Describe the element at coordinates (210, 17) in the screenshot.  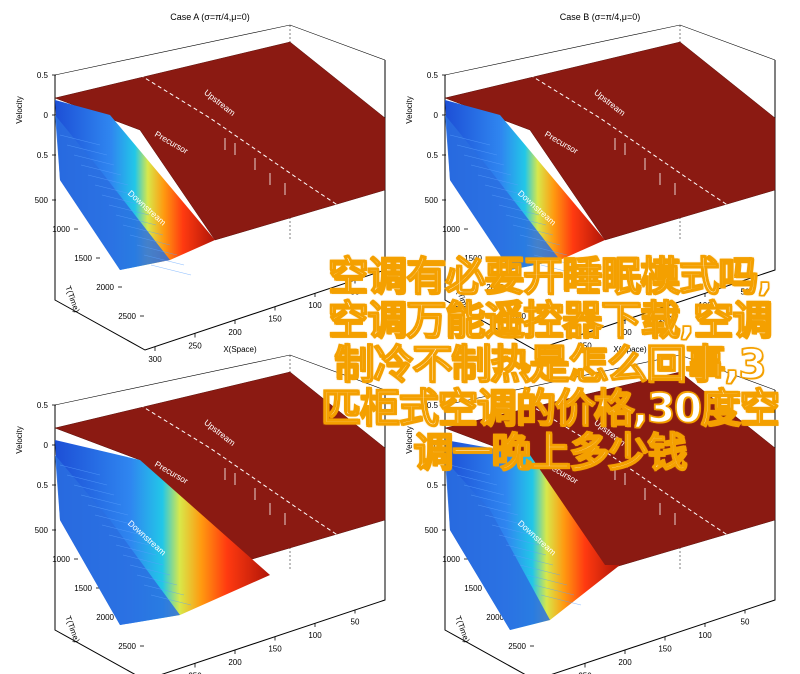
I see `chart-title: Case A (σ=π/4,μ=0)` at that location.